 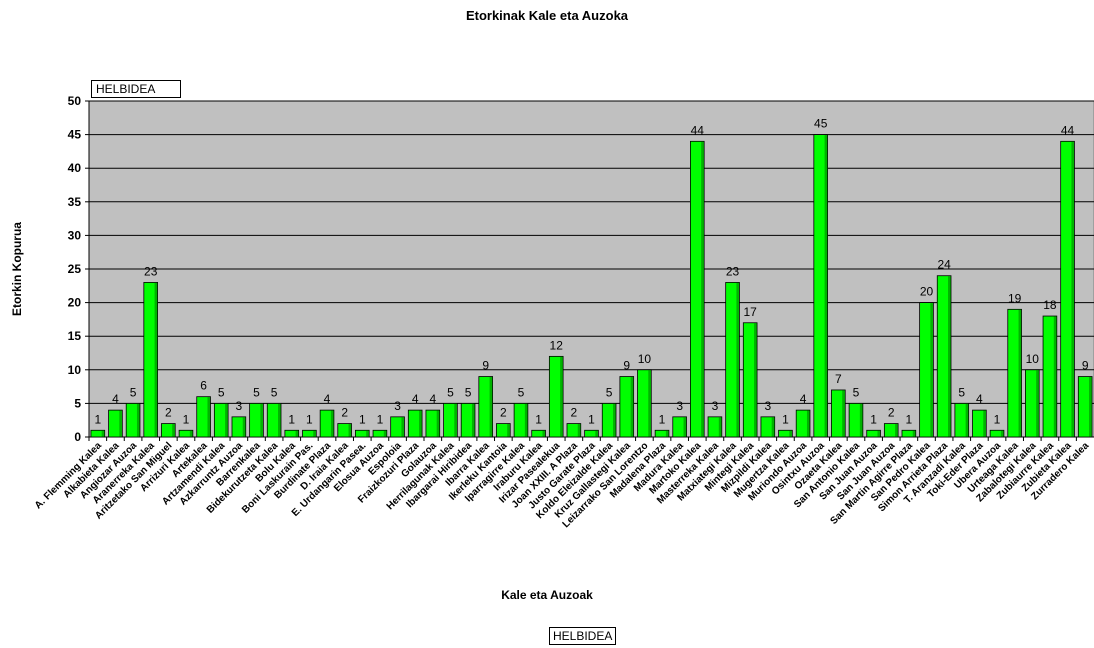 I want to click on data-label: 6, so click(x=203, y=386).